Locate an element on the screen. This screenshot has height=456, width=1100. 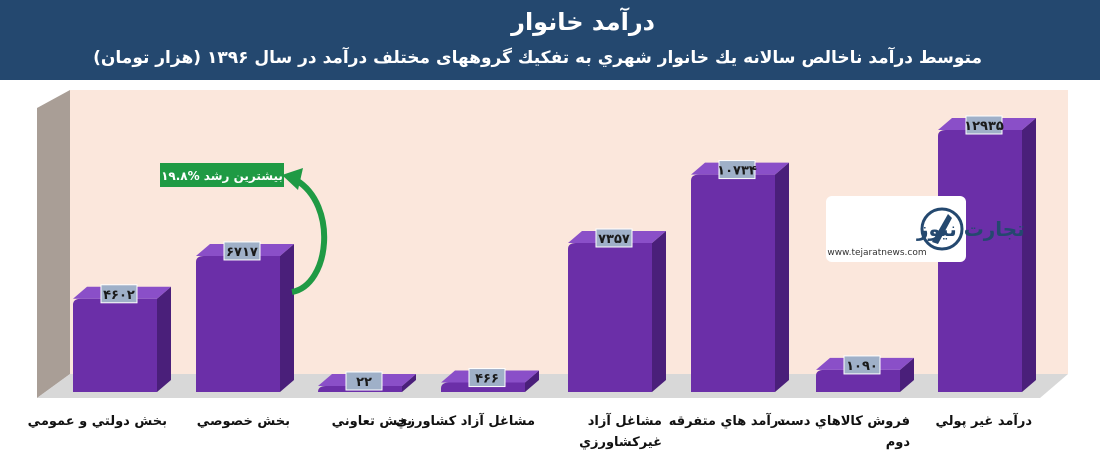
category-label: درآمد هاي متفرقه is located at coordinates (727, 420).